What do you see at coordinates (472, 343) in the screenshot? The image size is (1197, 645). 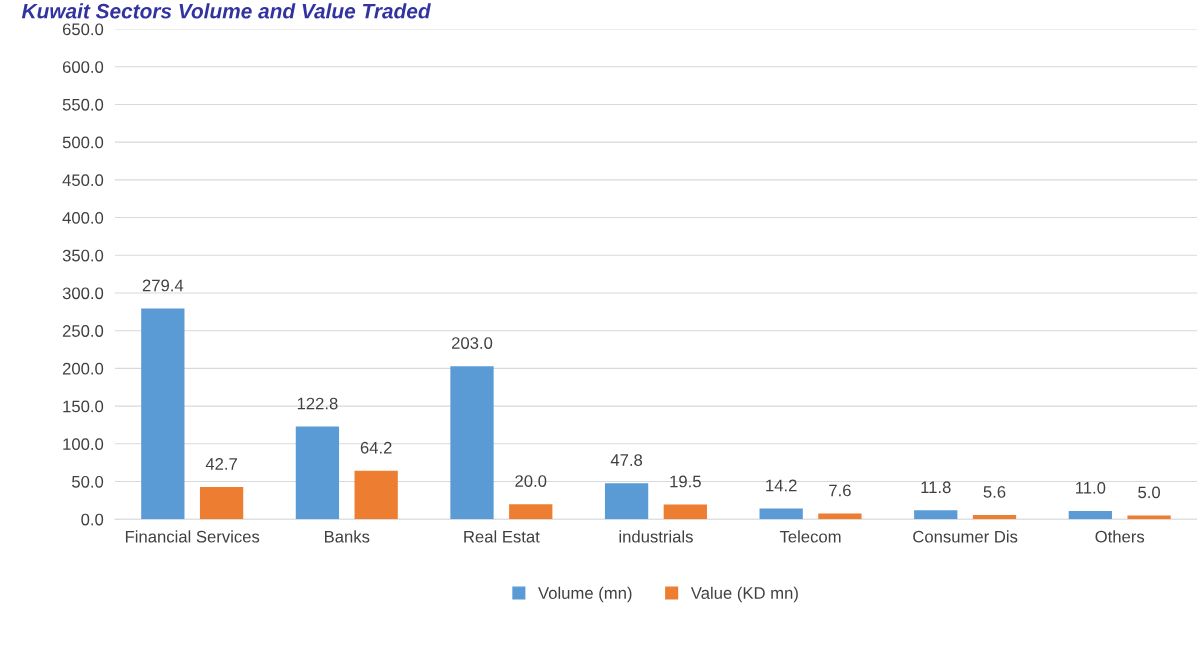 I see `data-label: 203.0` at bounding box center [472, 343].